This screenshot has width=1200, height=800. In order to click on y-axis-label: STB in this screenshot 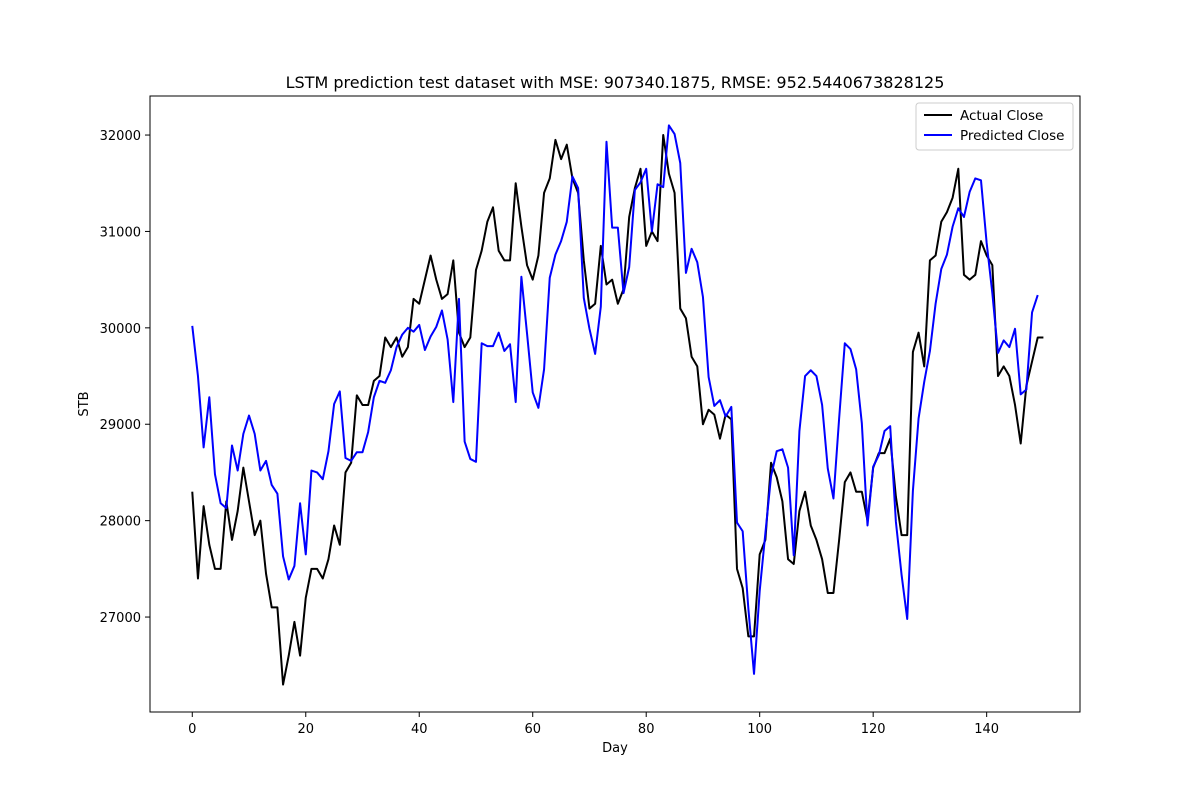, I will do `click(84, 403)`.